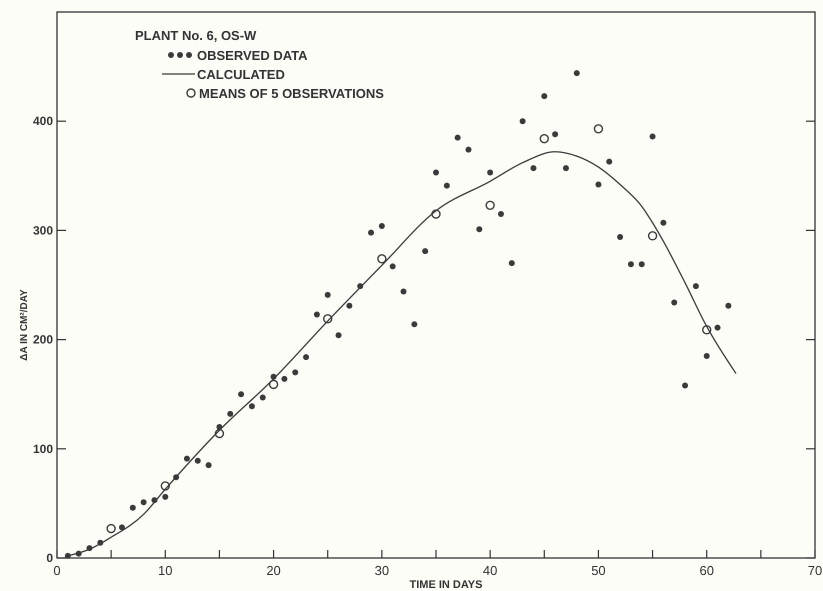 This screenshot has width=823, height=591. What do you see at coordinates (50, 558) in the screenshot?
I see `y-tick-label: 0` at bounding box center [50, 558].